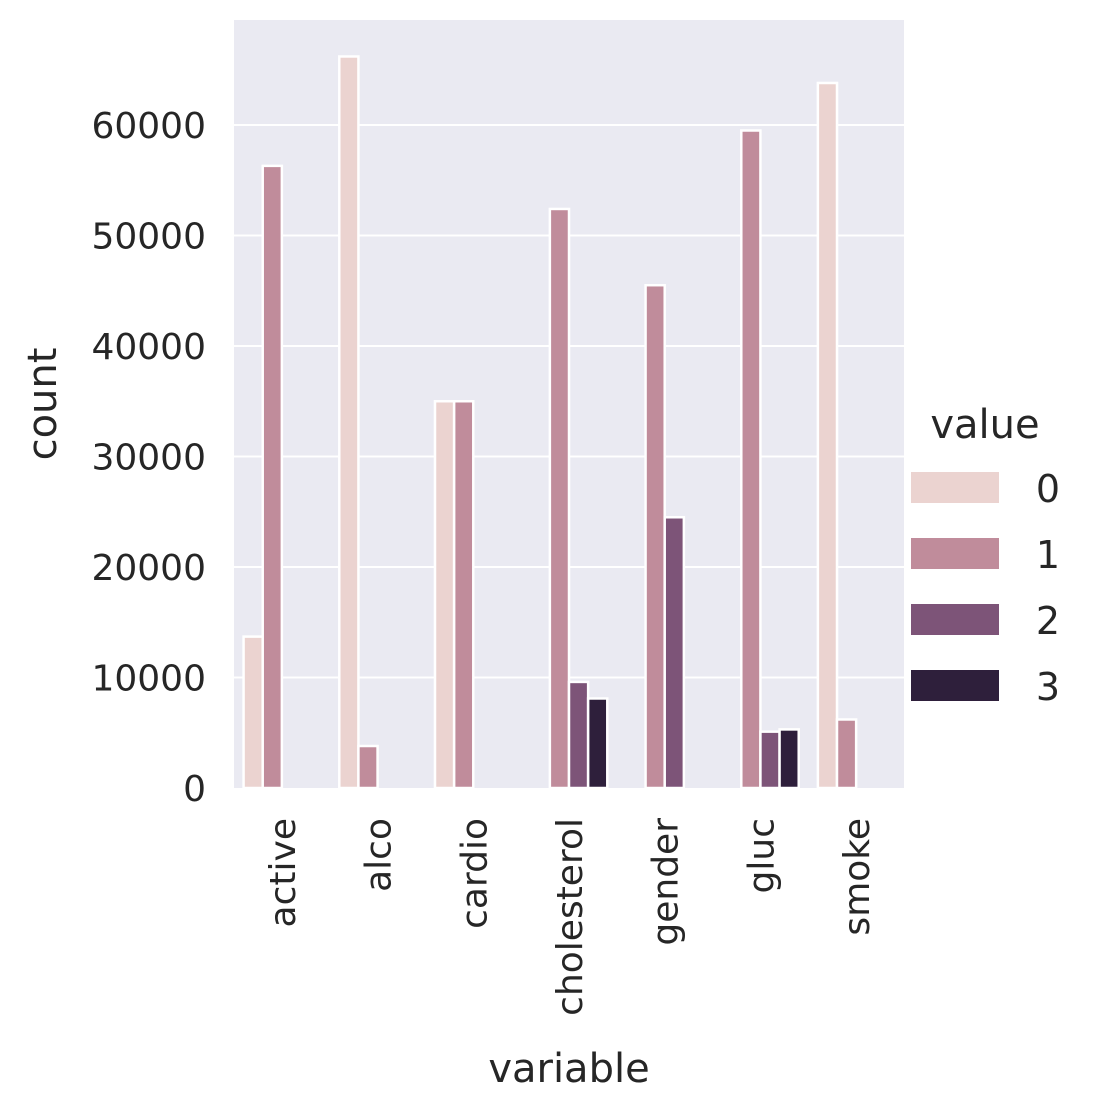 This screenshot has height=1113, width=1103. What do you see at coordinates (984, 425) in the screenshot?
I see `legend-title: value` at bounding box center [984, 425].